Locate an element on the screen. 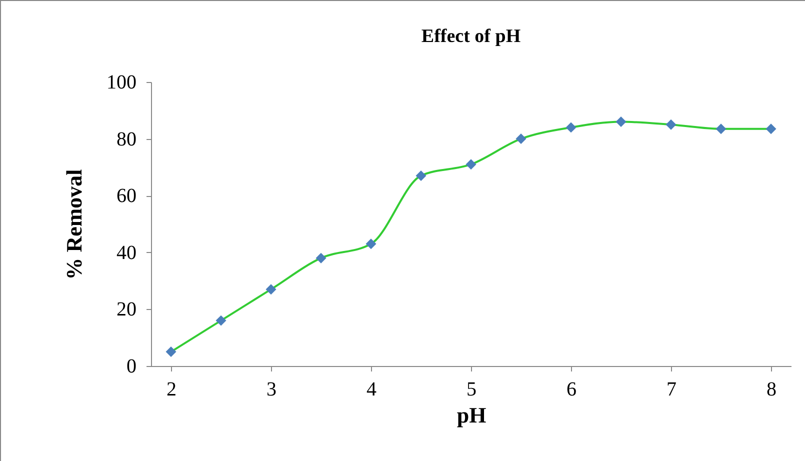 This screenshot has width=805, height=461. y-tick-label: 60 is located at coordinates (126, 196).